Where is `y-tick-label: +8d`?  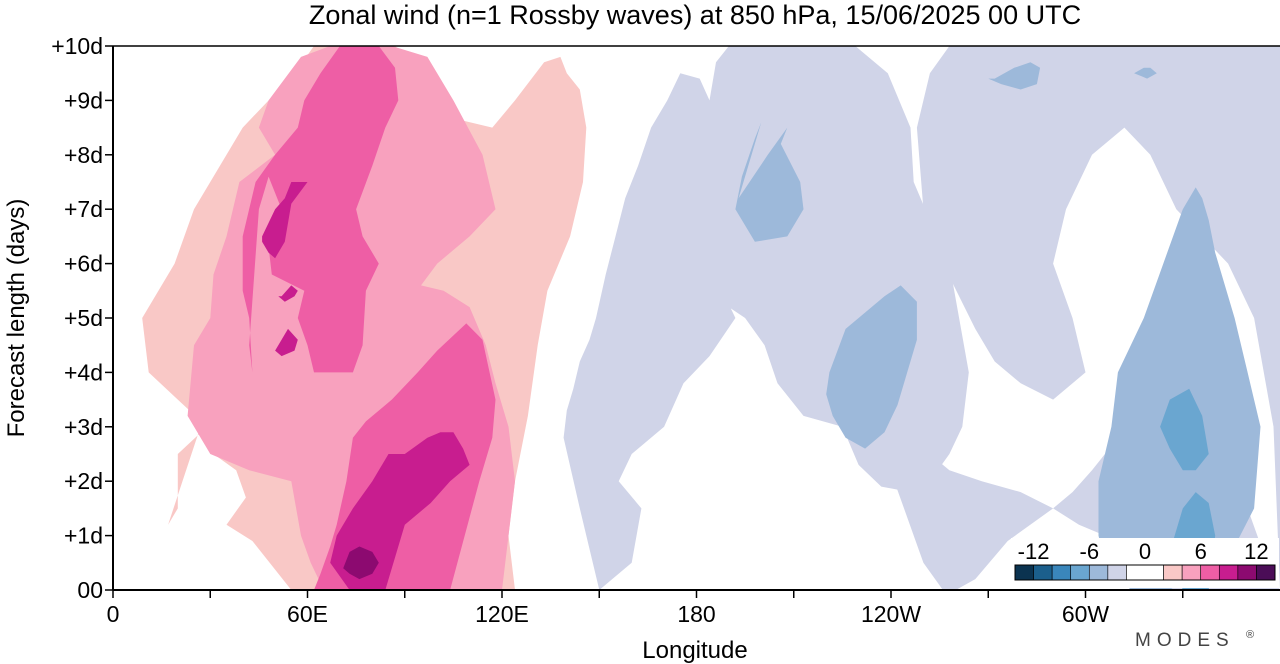
y-tick-label: +8d is located at coordinates (83, 155).